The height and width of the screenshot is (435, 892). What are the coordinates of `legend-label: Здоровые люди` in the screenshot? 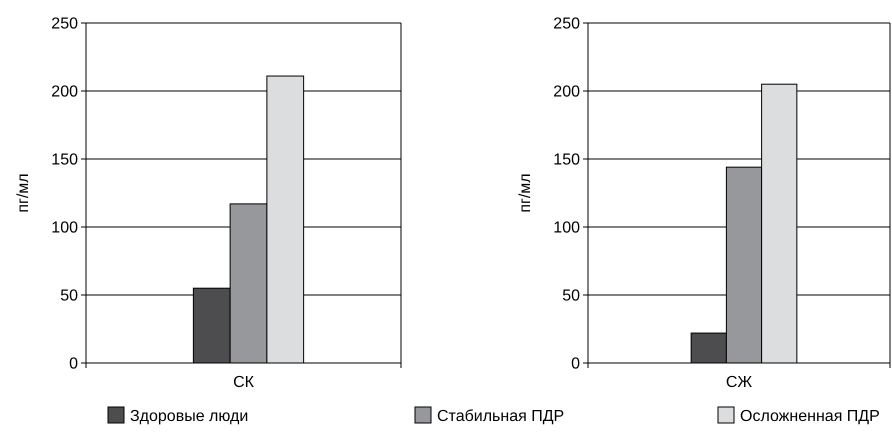 It's located at (189, 416).